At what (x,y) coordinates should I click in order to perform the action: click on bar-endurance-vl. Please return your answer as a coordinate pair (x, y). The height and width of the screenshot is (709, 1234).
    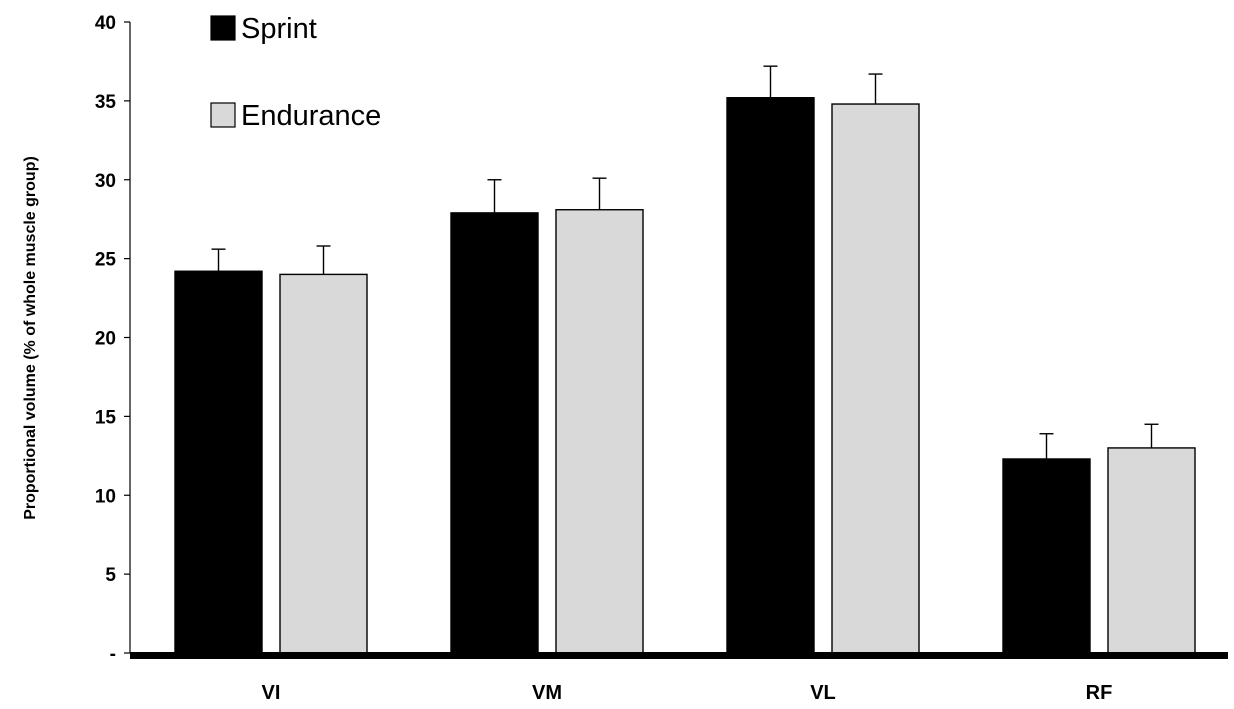
    Looking at the image, I should click on (875, 378).